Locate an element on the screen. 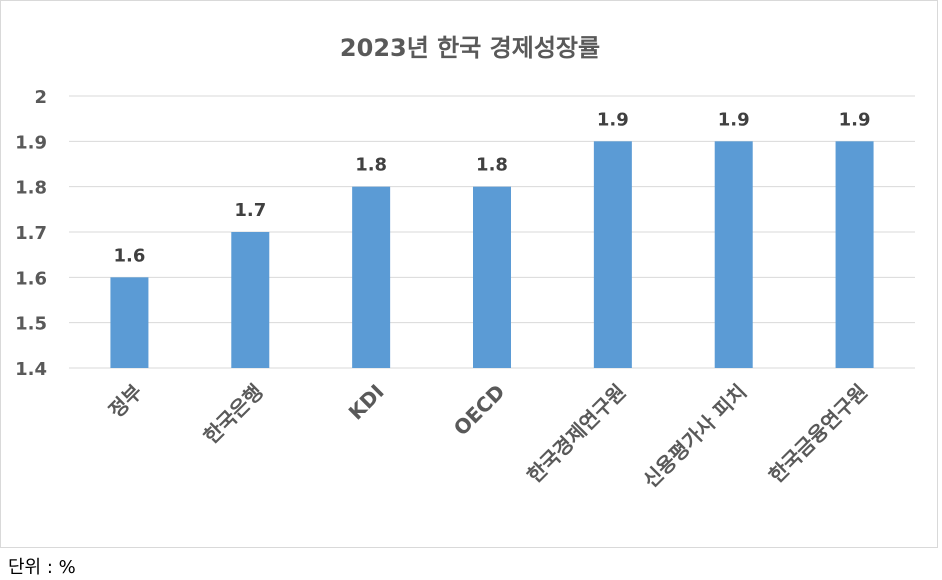 Image resolution: width=942 pixels, height=580 pixels. data-label: 1.6 is located at coordinates (129, 255).